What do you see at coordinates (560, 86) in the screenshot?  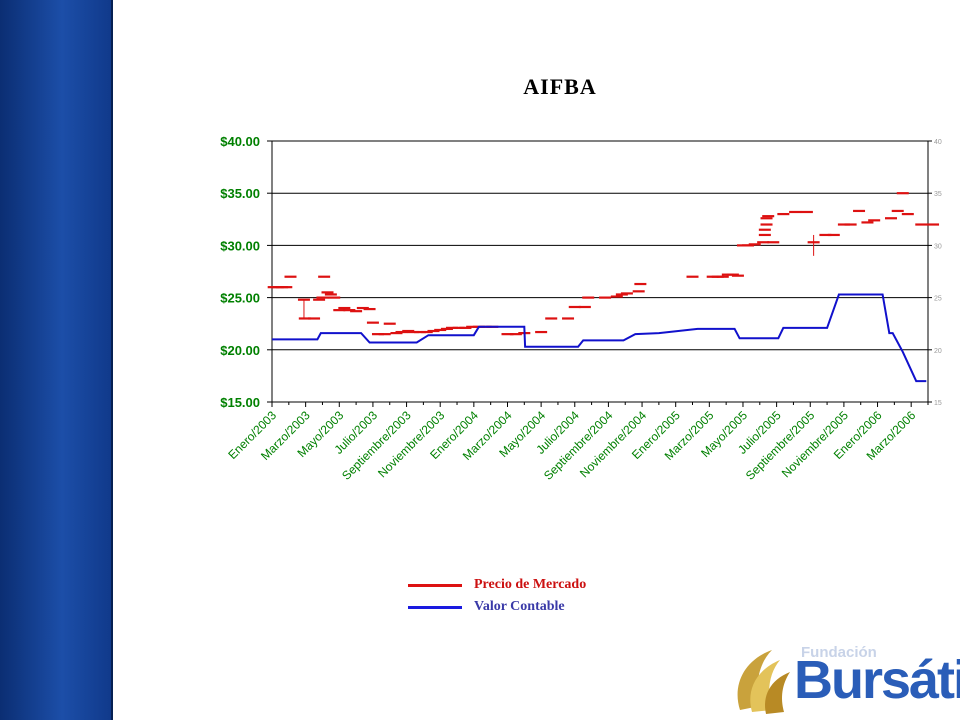 I see `chart-title: AIFBA` at bounding box center [560, 86].